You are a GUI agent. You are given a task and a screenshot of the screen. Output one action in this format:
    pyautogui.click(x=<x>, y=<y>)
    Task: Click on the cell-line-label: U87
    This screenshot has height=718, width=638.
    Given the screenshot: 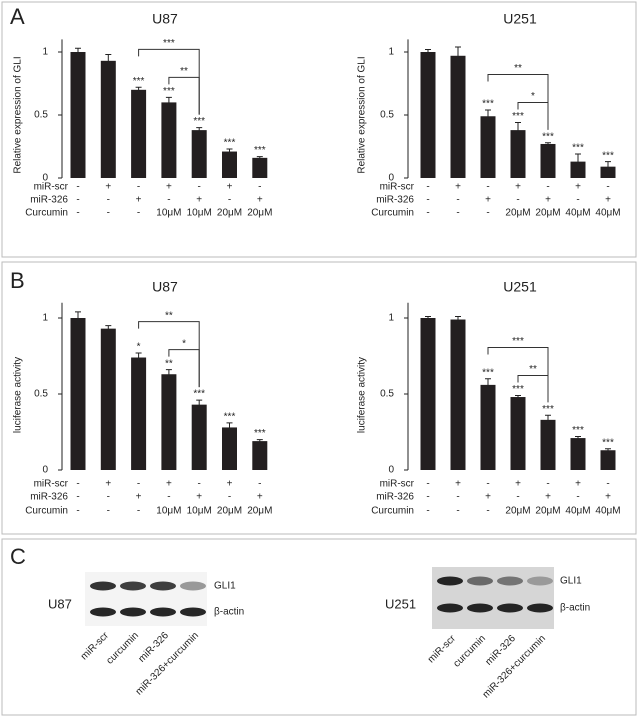 What is the action you would take?
    pyautogui.click(x=60, y=603)
    